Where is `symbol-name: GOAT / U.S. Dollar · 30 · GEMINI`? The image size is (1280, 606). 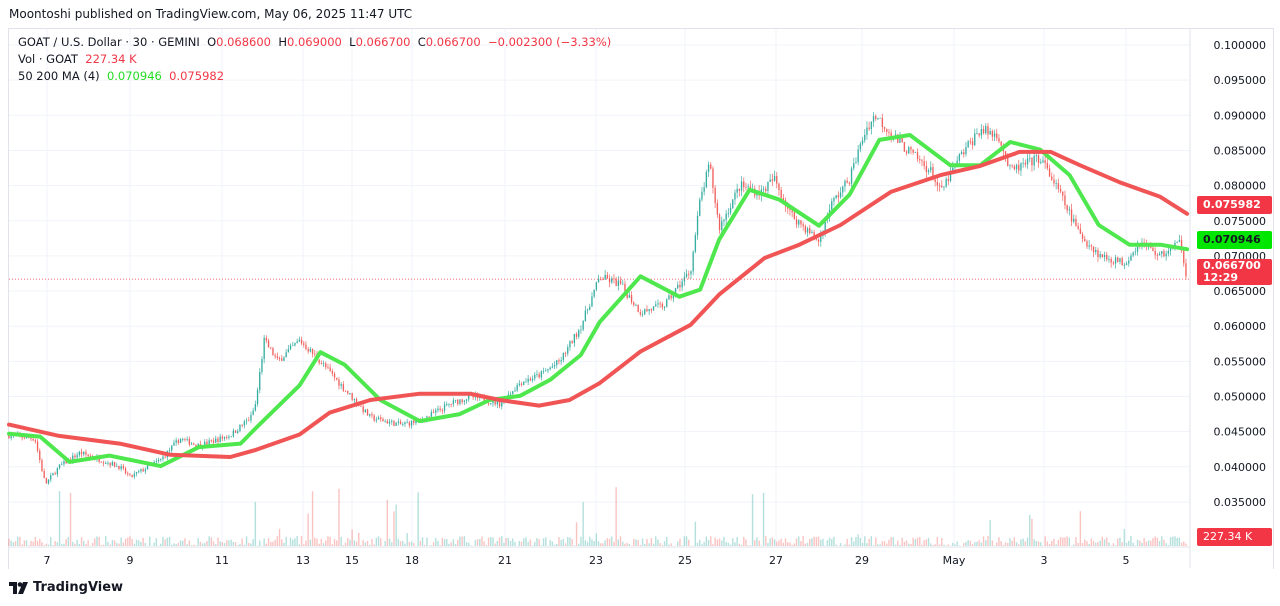
symbol-name: GOAT / U.S. Dollar · 30 · GEMINI is located at coordinates (109, 42).